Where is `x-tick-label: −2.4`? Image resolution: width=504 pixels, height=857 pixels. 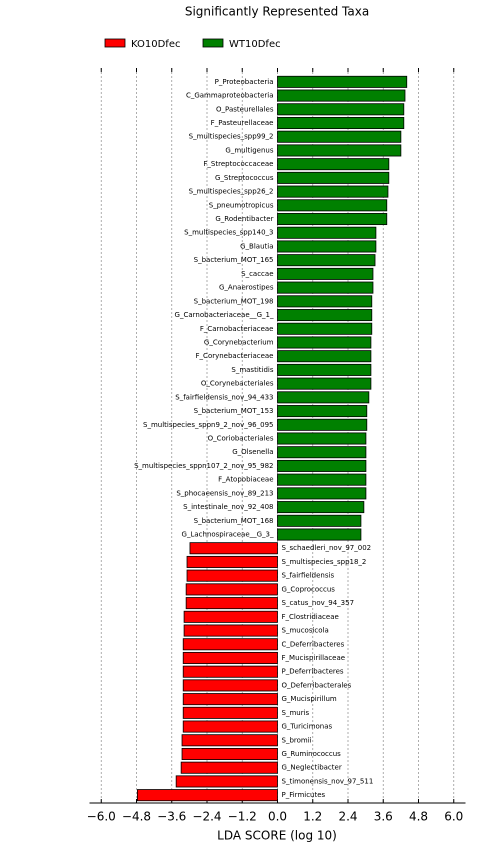 x-tick-label: −2.4 is located at coordinates (206, 817).